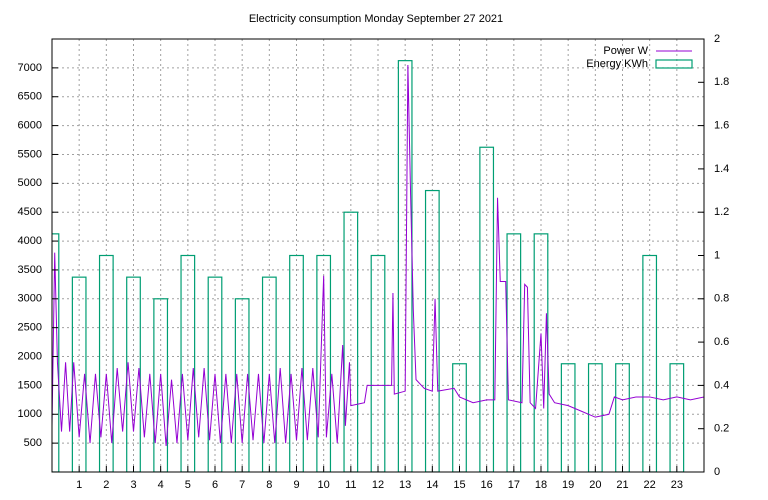  Describe the element at coordinates (30, 299) in the screenshot. I see `y-tick-label: 3000` at that location.